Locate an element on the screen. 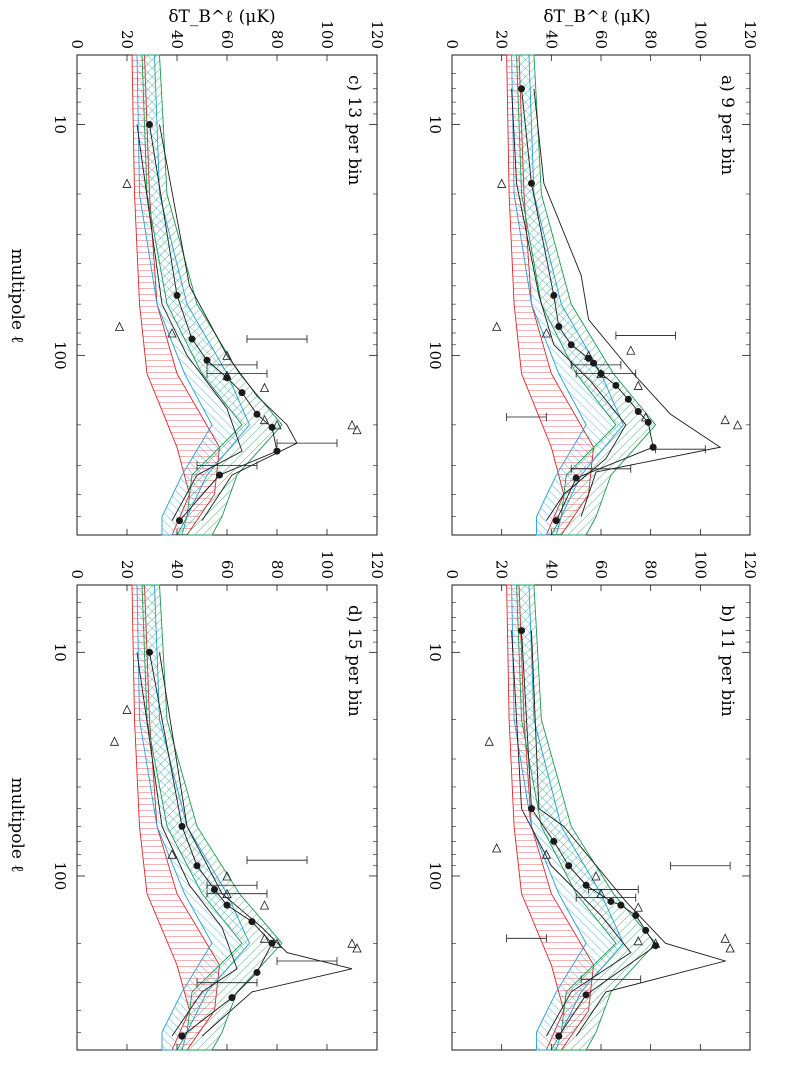 The width and height of the screenshot is (797, 1067). panel-label: d) 15 per bin is located at coordinates (354, 661).